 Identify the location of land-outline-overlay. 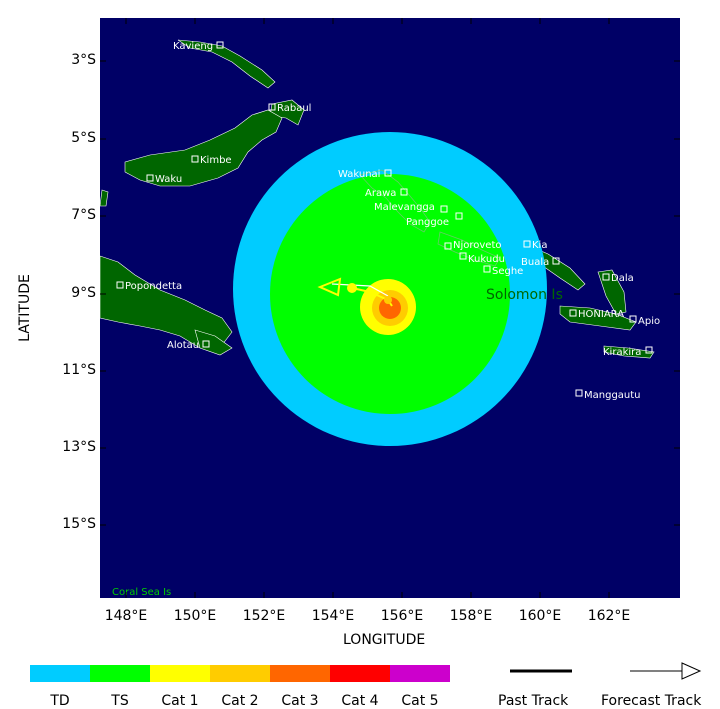
(430, 218).